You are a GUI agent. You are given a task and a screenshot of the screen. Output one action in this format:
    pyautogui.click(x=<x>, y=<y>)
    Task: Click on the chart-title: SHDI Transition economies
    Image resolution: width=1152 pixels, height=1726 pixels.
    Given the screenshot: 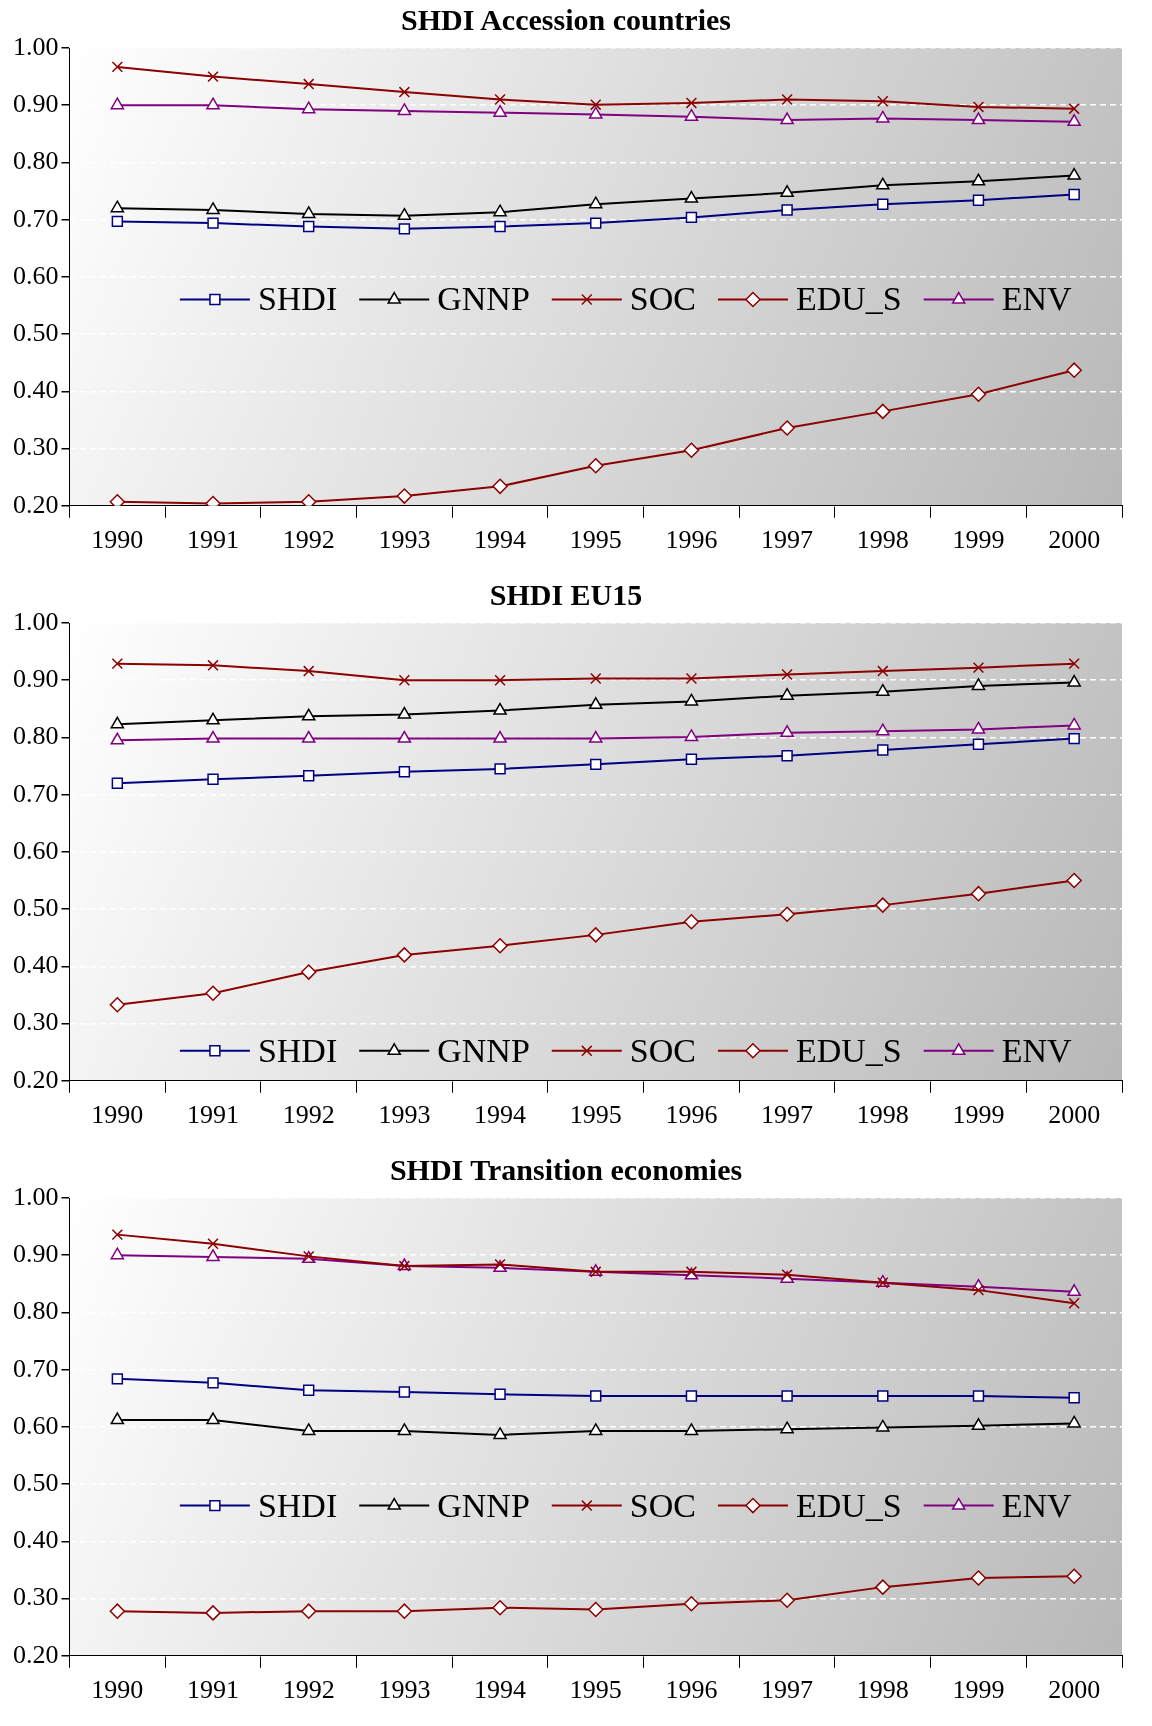 What is the action you would take?
    pyautogui.click(x=566, y=1169)
    